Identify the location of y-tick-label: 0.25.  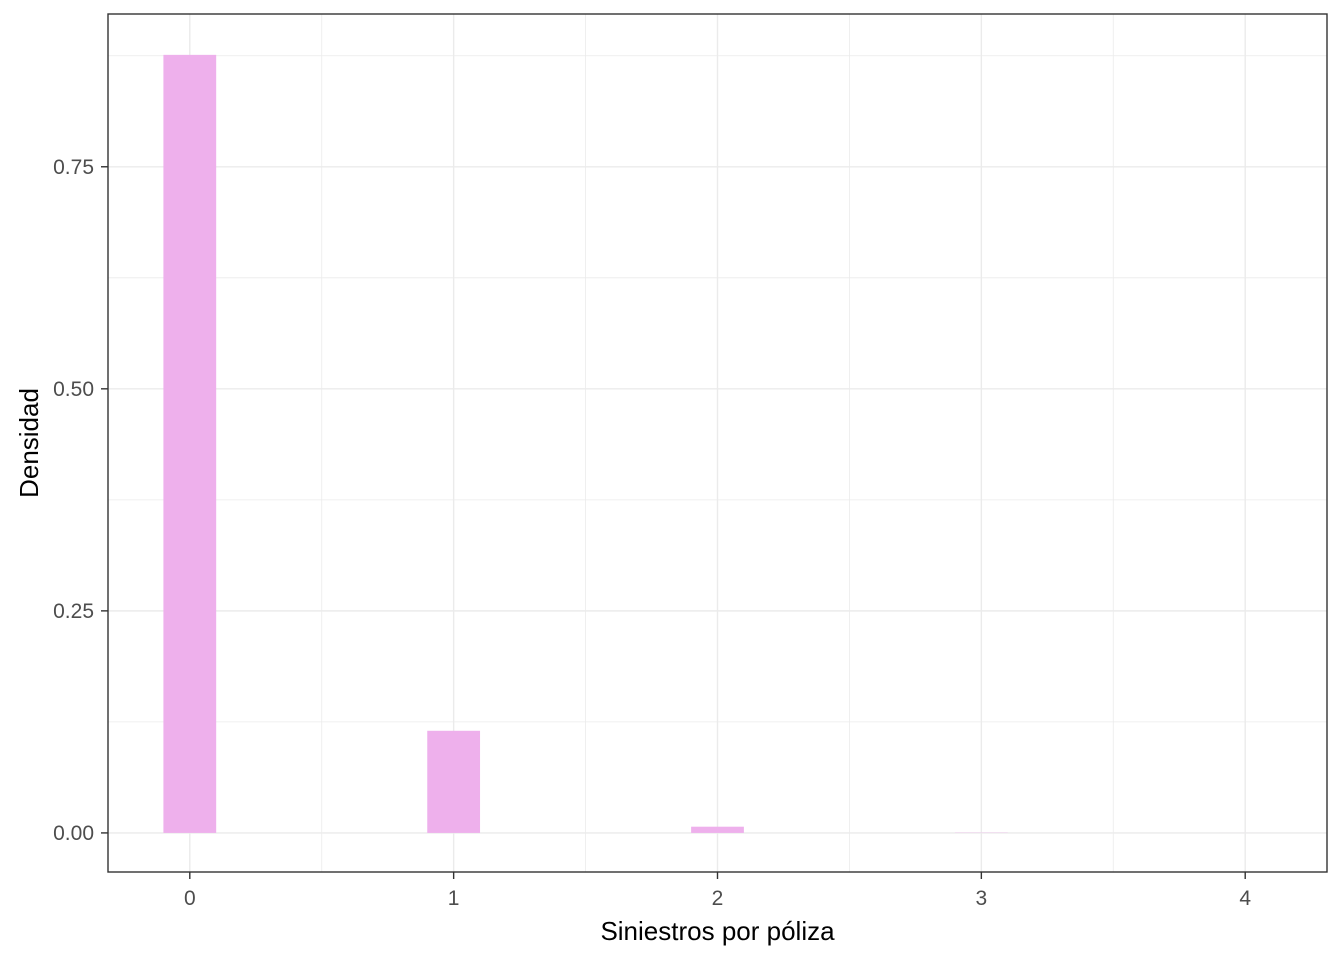
(73, 611).